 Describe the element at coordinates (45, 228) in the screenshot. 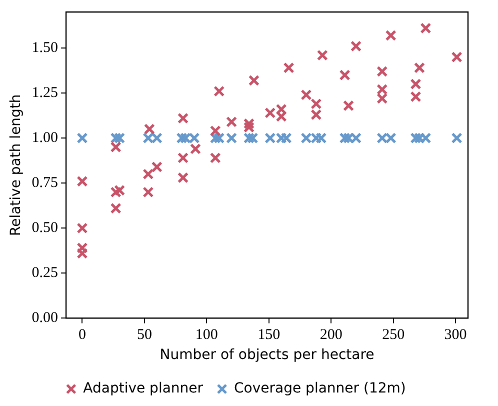

I see `y-tick-label: 0.50` at that location.